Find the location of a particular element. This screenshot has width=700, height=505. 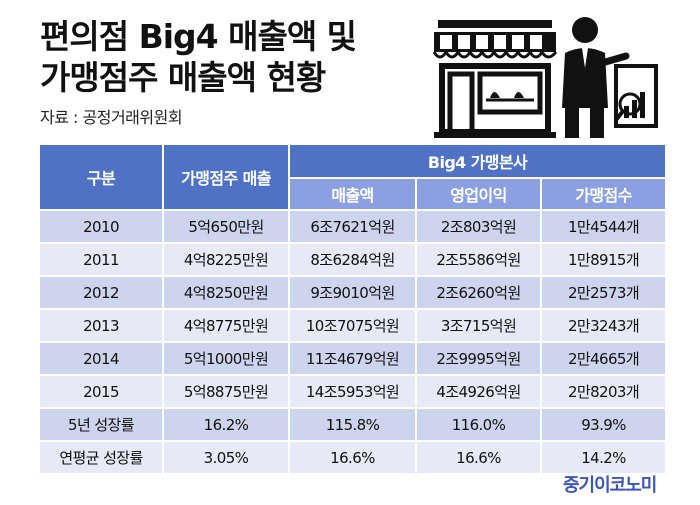

header-owner-sales: 가맹점주 매출 is located at coordinates (226, 177).